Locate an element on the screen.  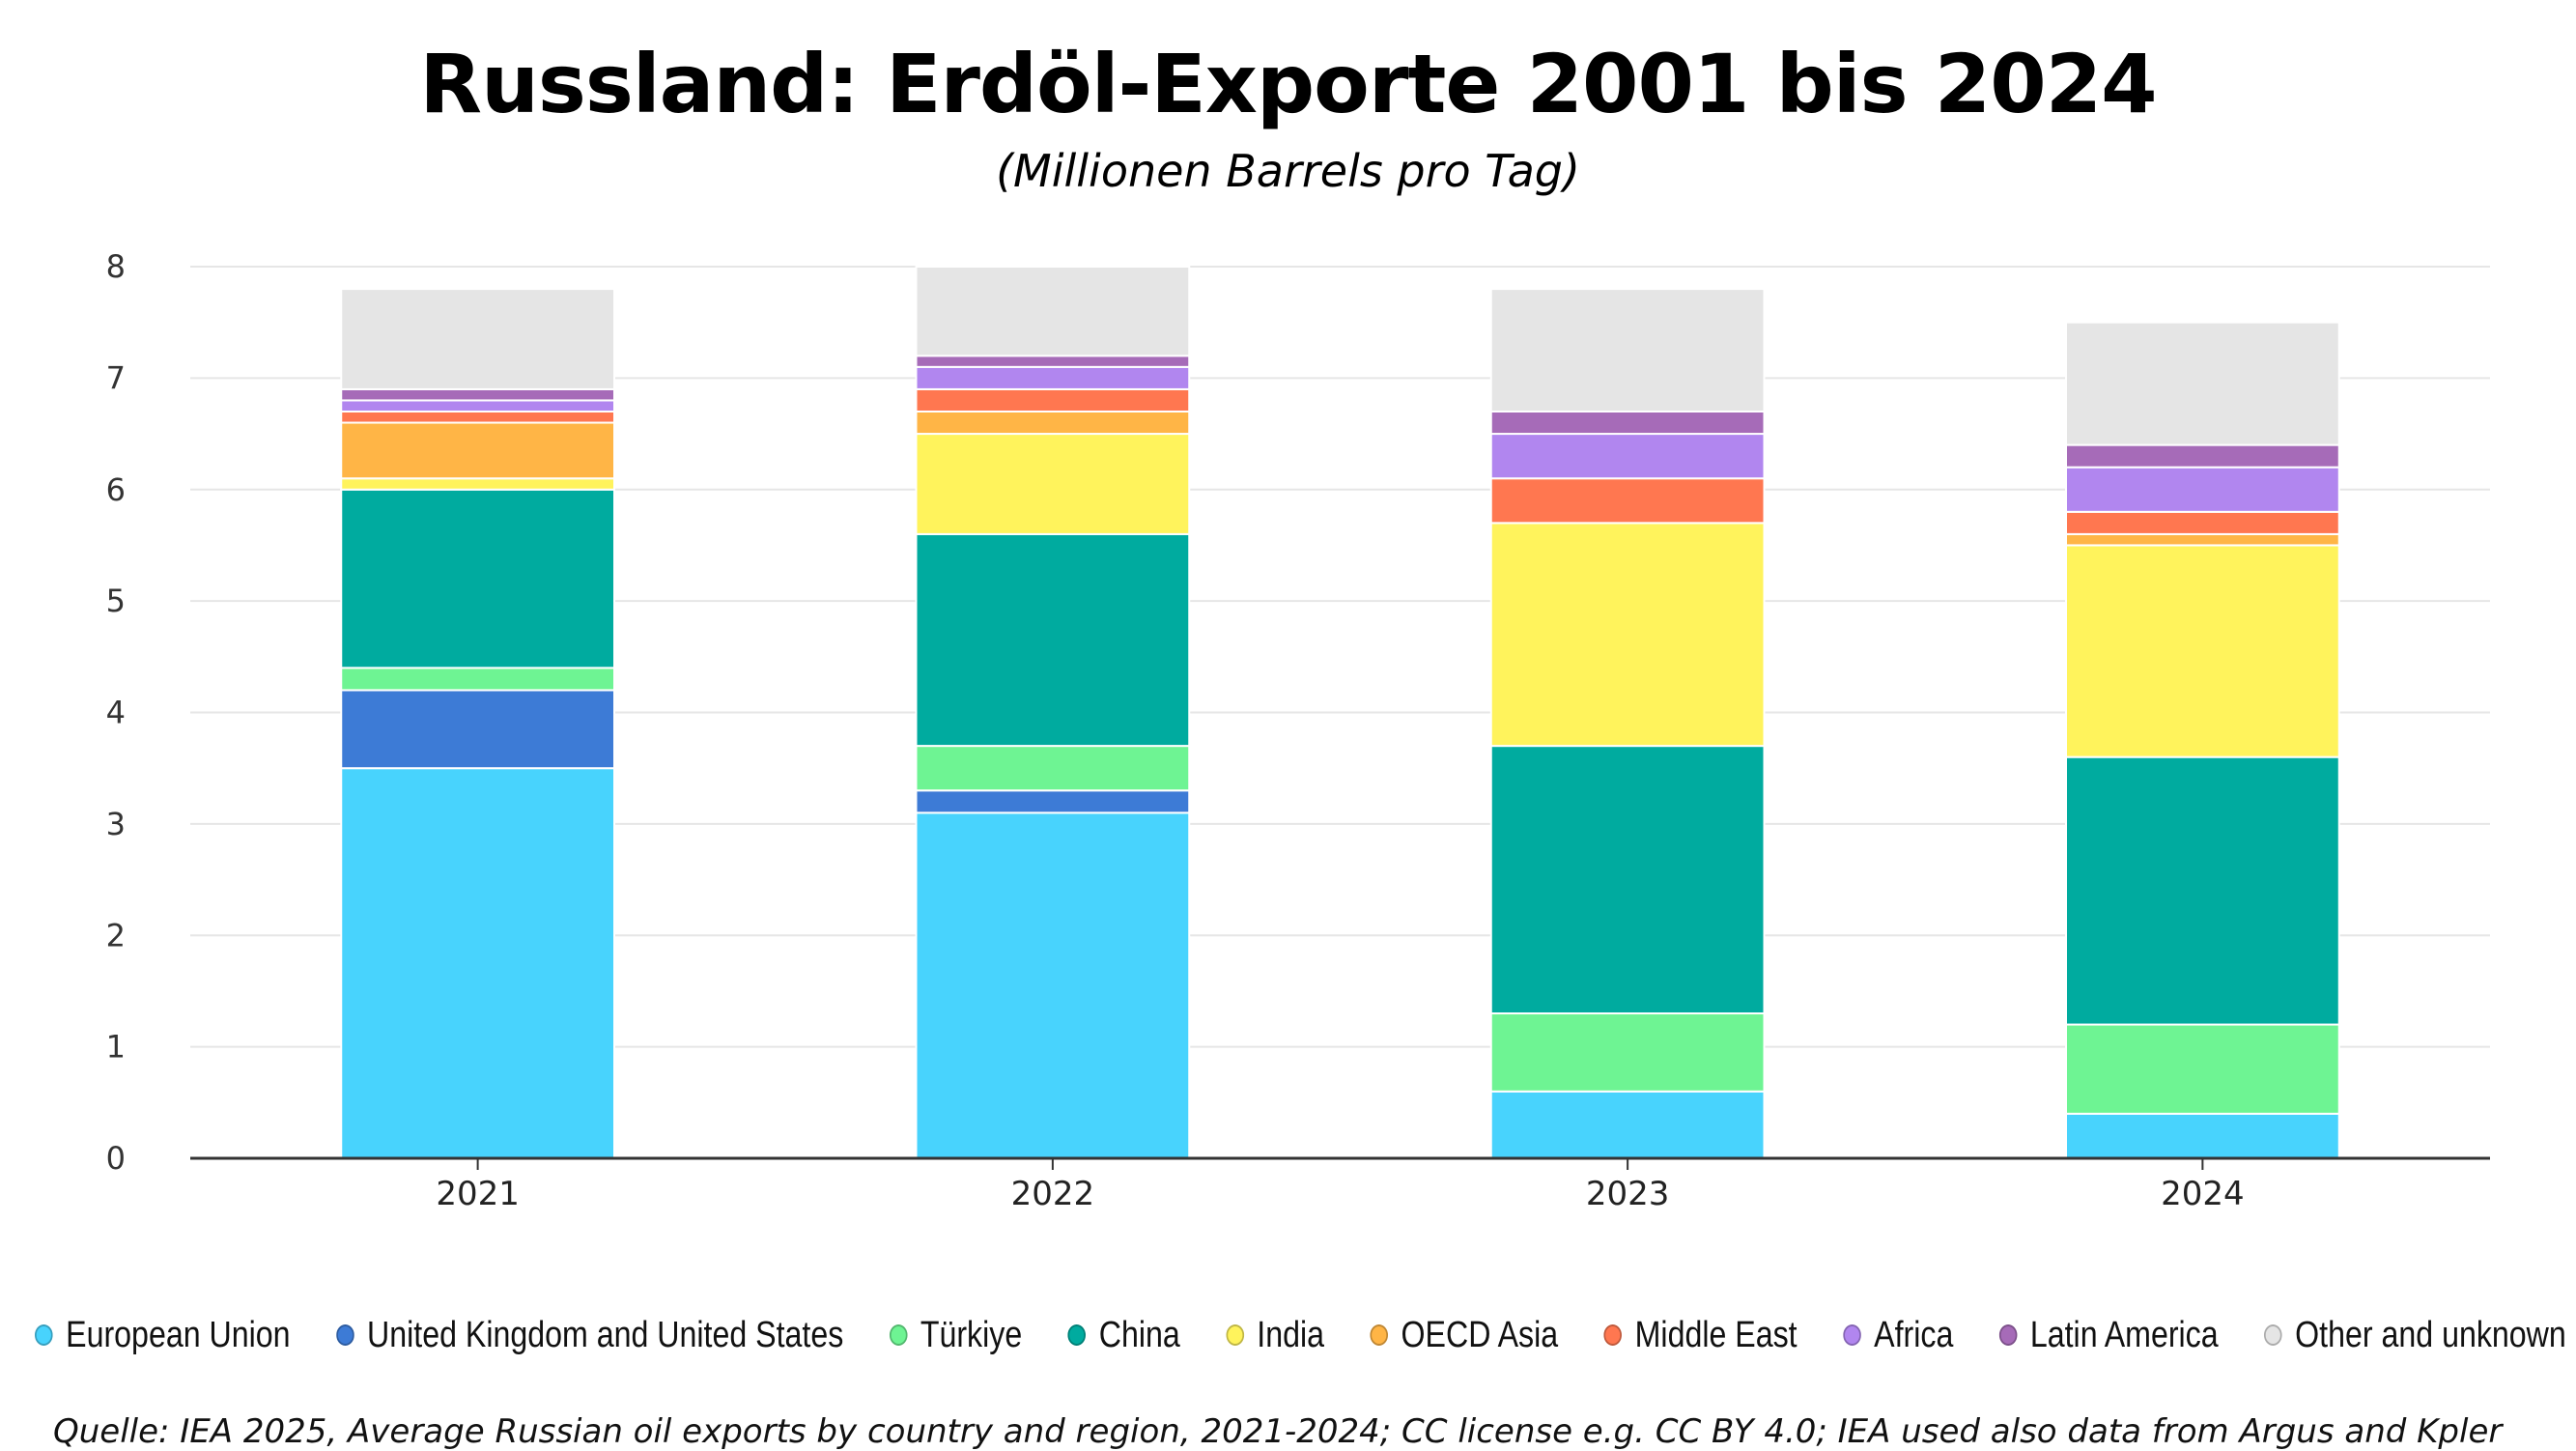
legend-item: Africa is located at coordinates (1898, 1335).